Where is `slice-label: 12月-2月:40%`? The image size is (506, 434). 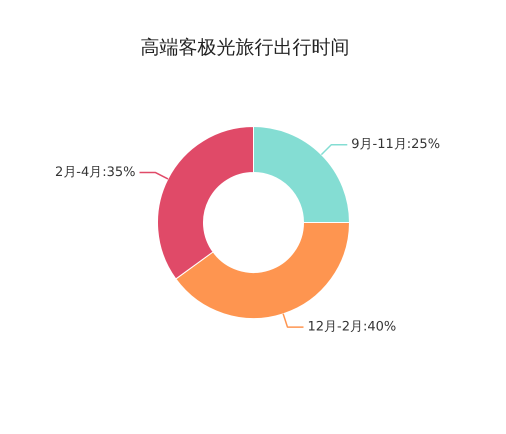 slice-label: 12月-2月:40% is located at coordinates (351, 327).